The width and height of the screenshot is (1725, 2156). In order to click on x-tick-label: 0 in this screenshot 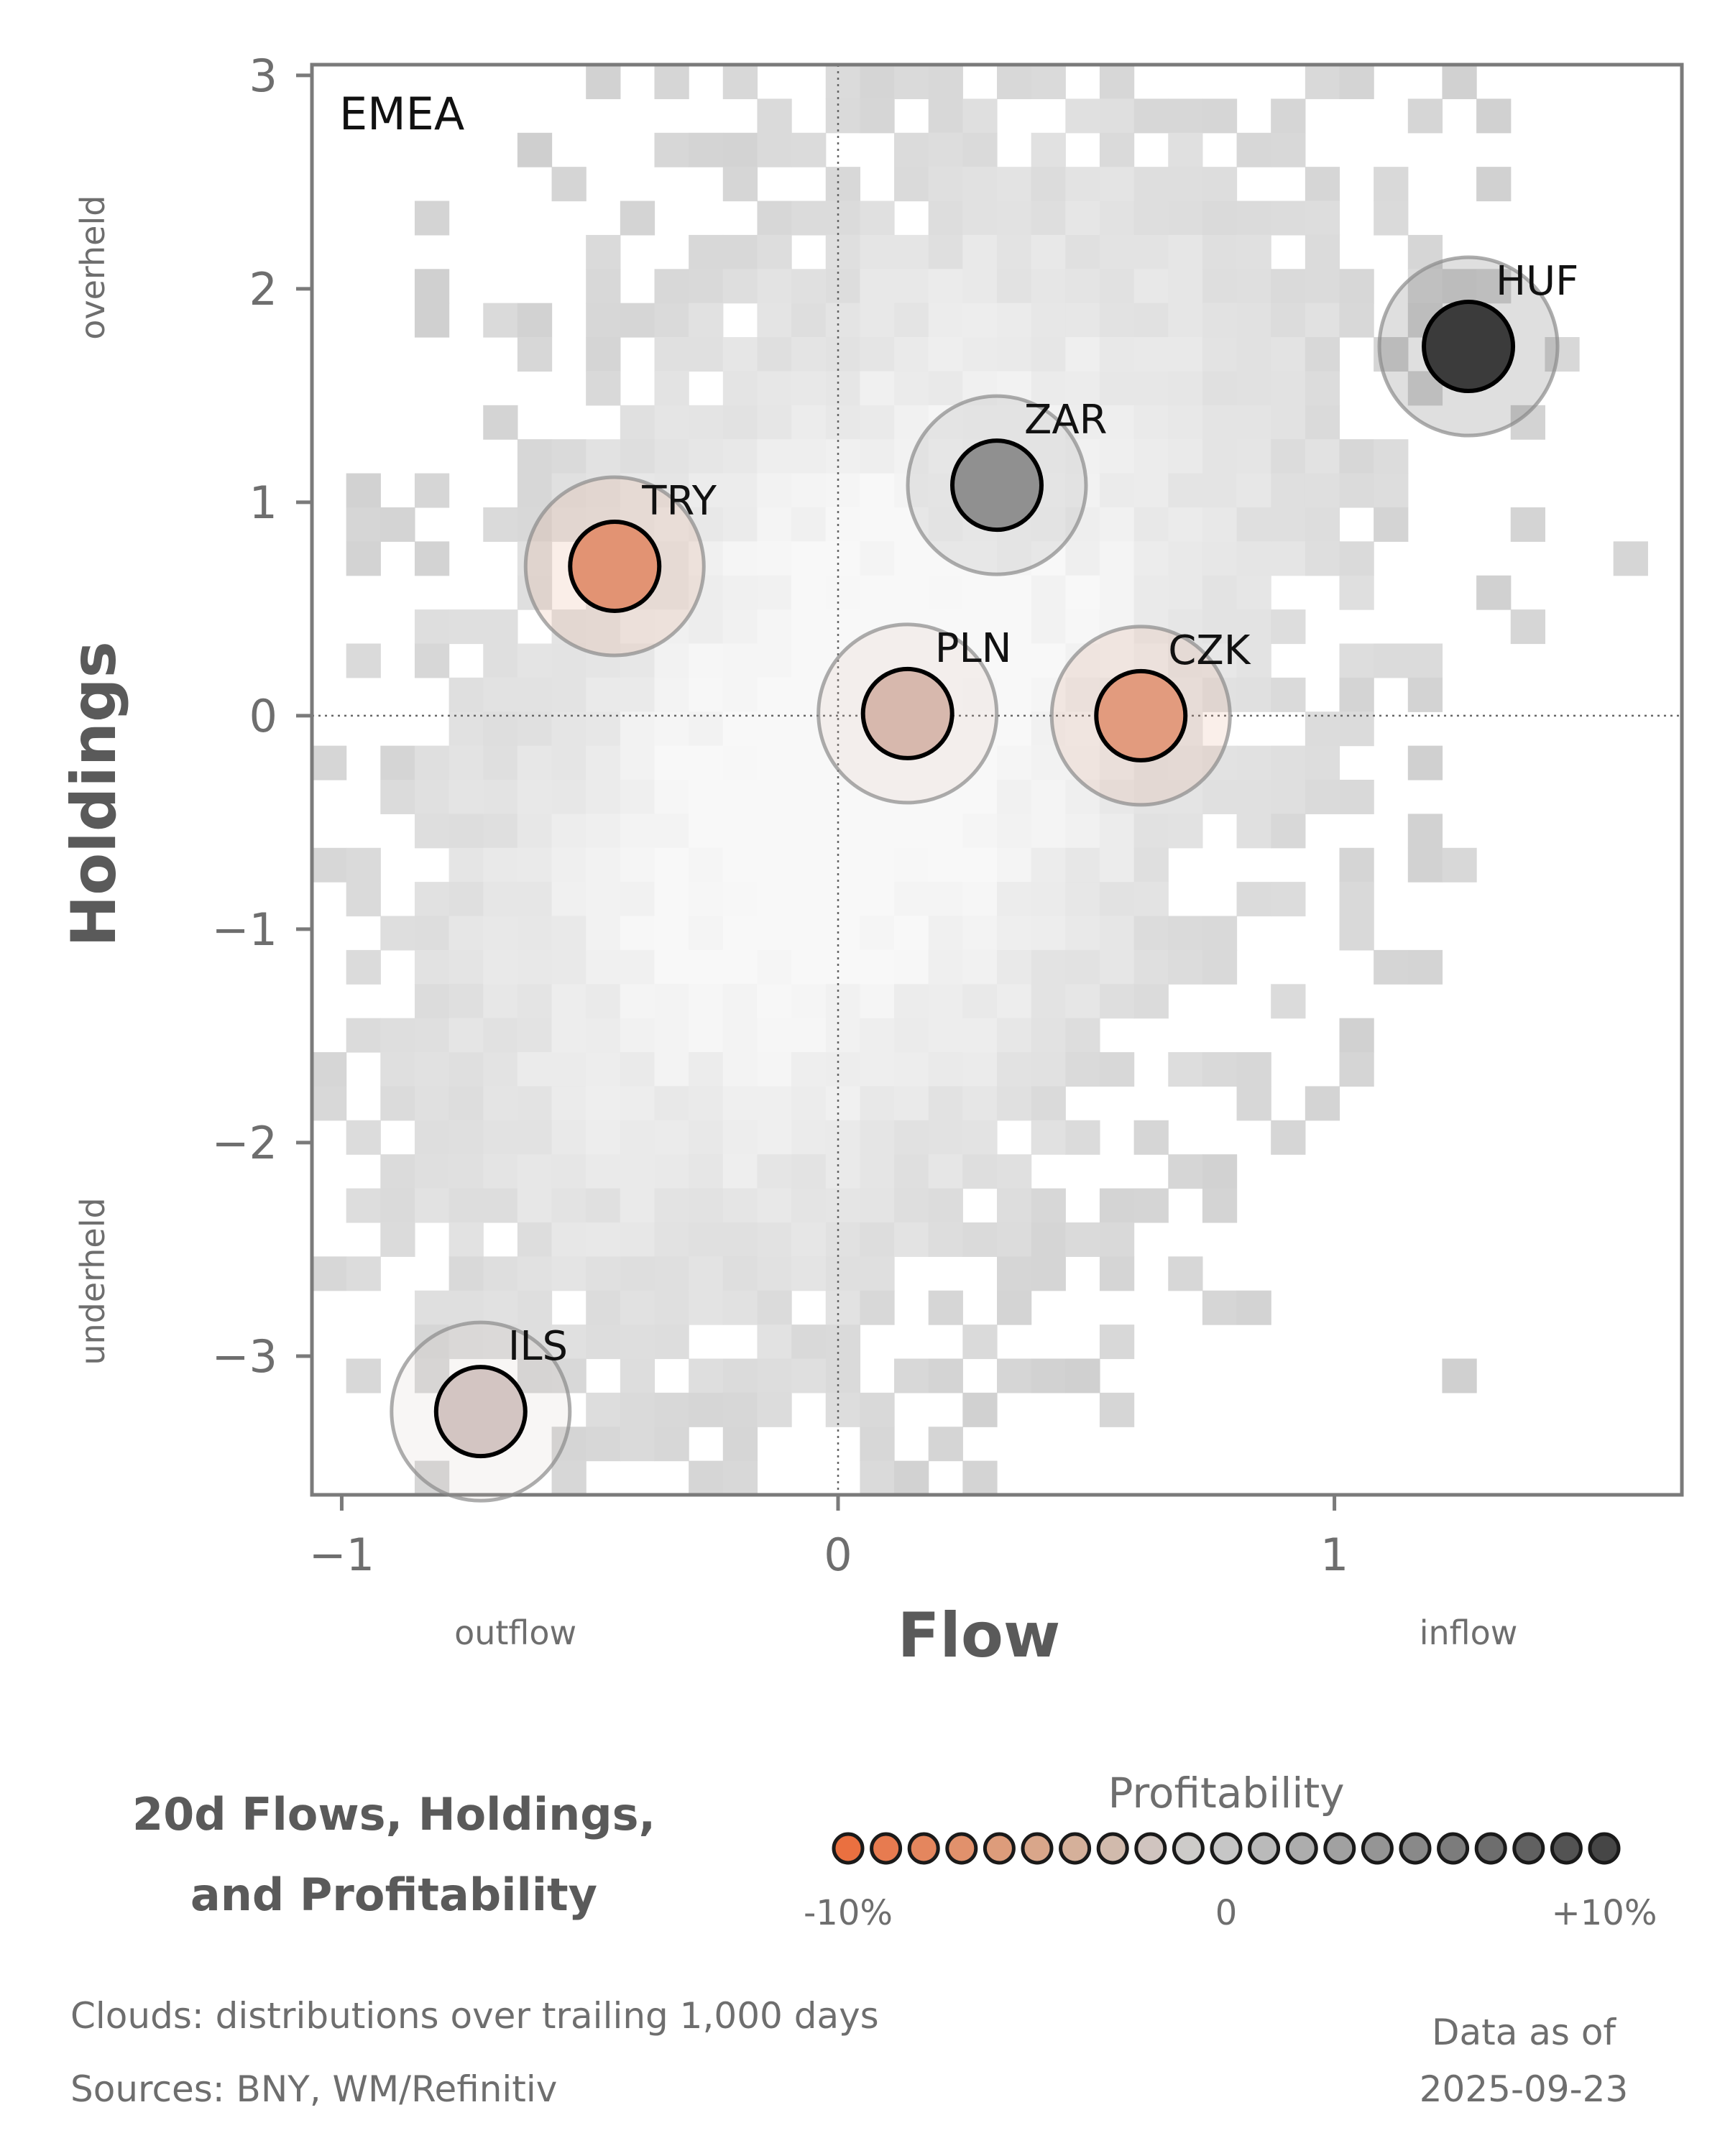, I will do `click(838, 1555)`.